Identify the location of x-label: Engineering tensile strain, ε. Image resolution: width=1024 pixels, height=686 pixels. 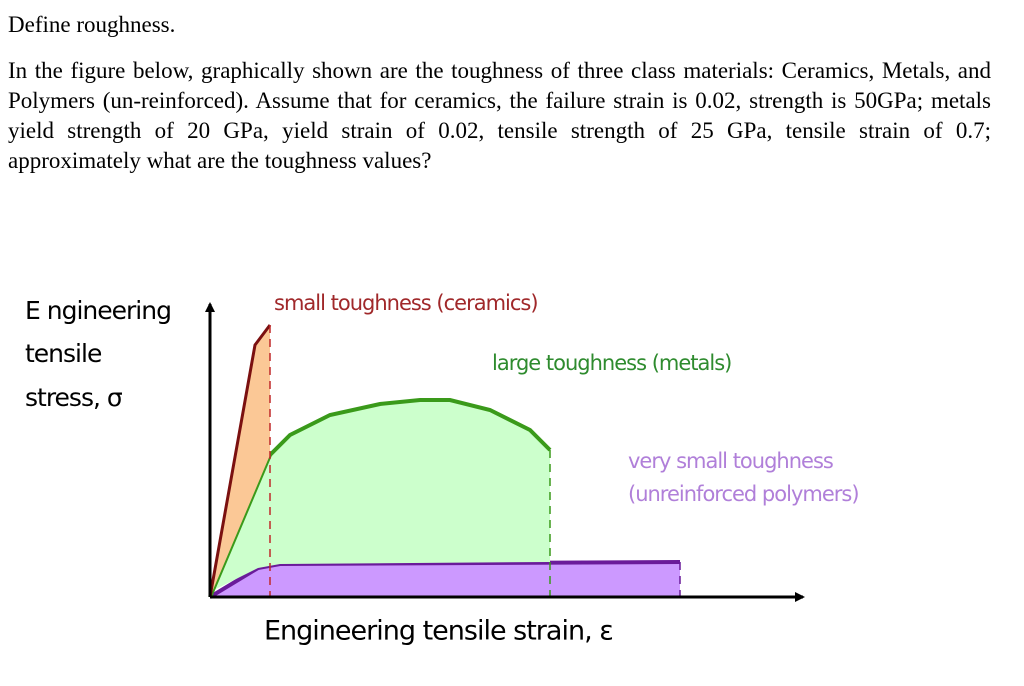
(438, 631).